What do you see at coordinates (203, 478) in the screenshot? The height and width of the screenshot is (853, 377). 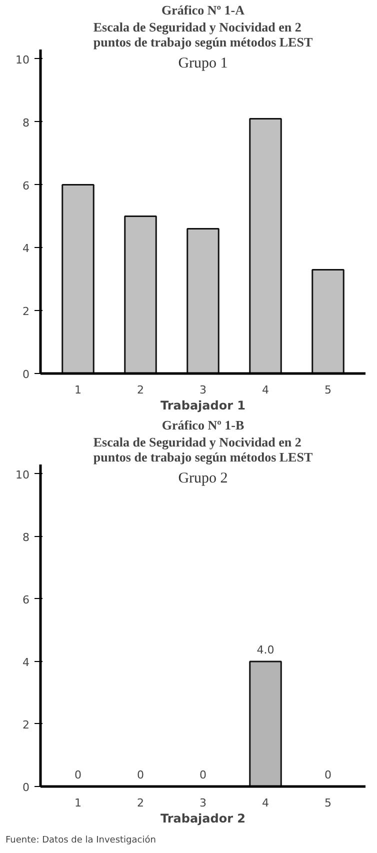 I see `annotation: Grupo 2` at bounding box center [203, 478].